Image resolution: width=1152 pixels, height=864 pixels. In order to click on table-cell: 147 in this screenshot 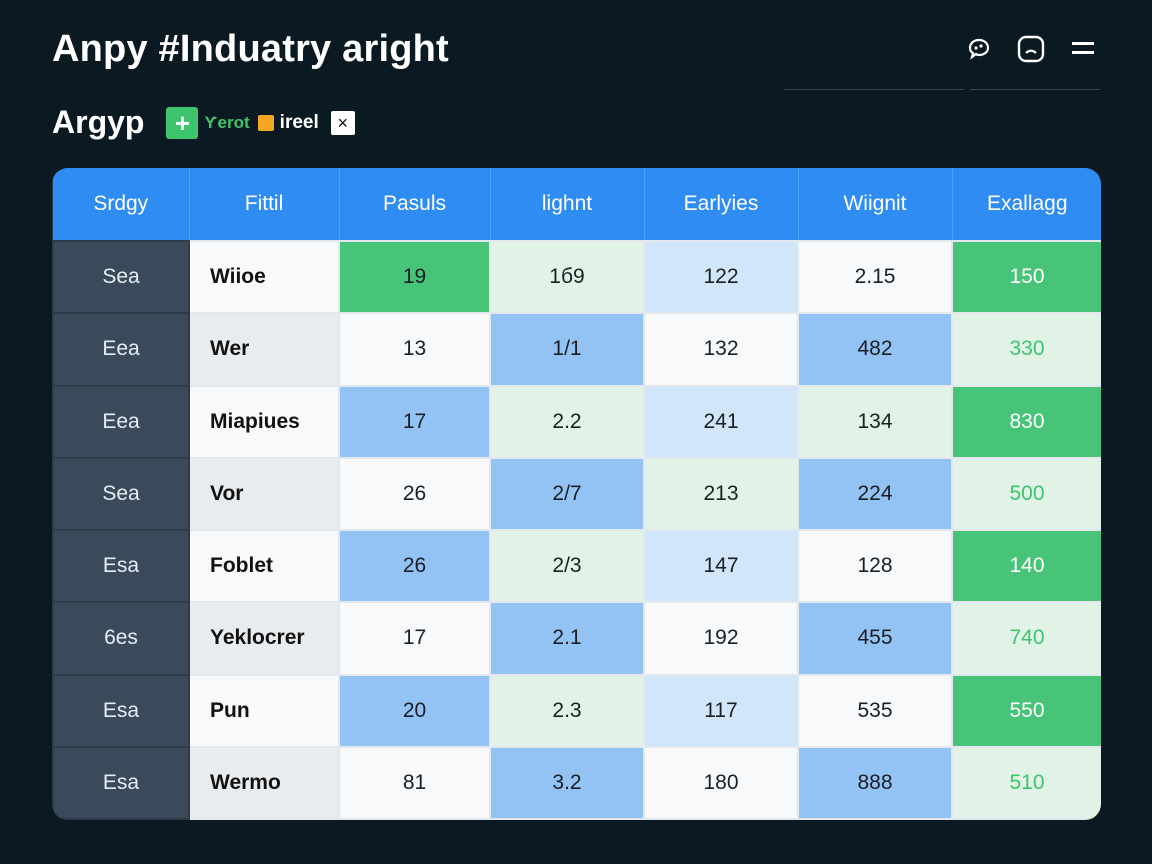, I will do `click(721, 566)`.